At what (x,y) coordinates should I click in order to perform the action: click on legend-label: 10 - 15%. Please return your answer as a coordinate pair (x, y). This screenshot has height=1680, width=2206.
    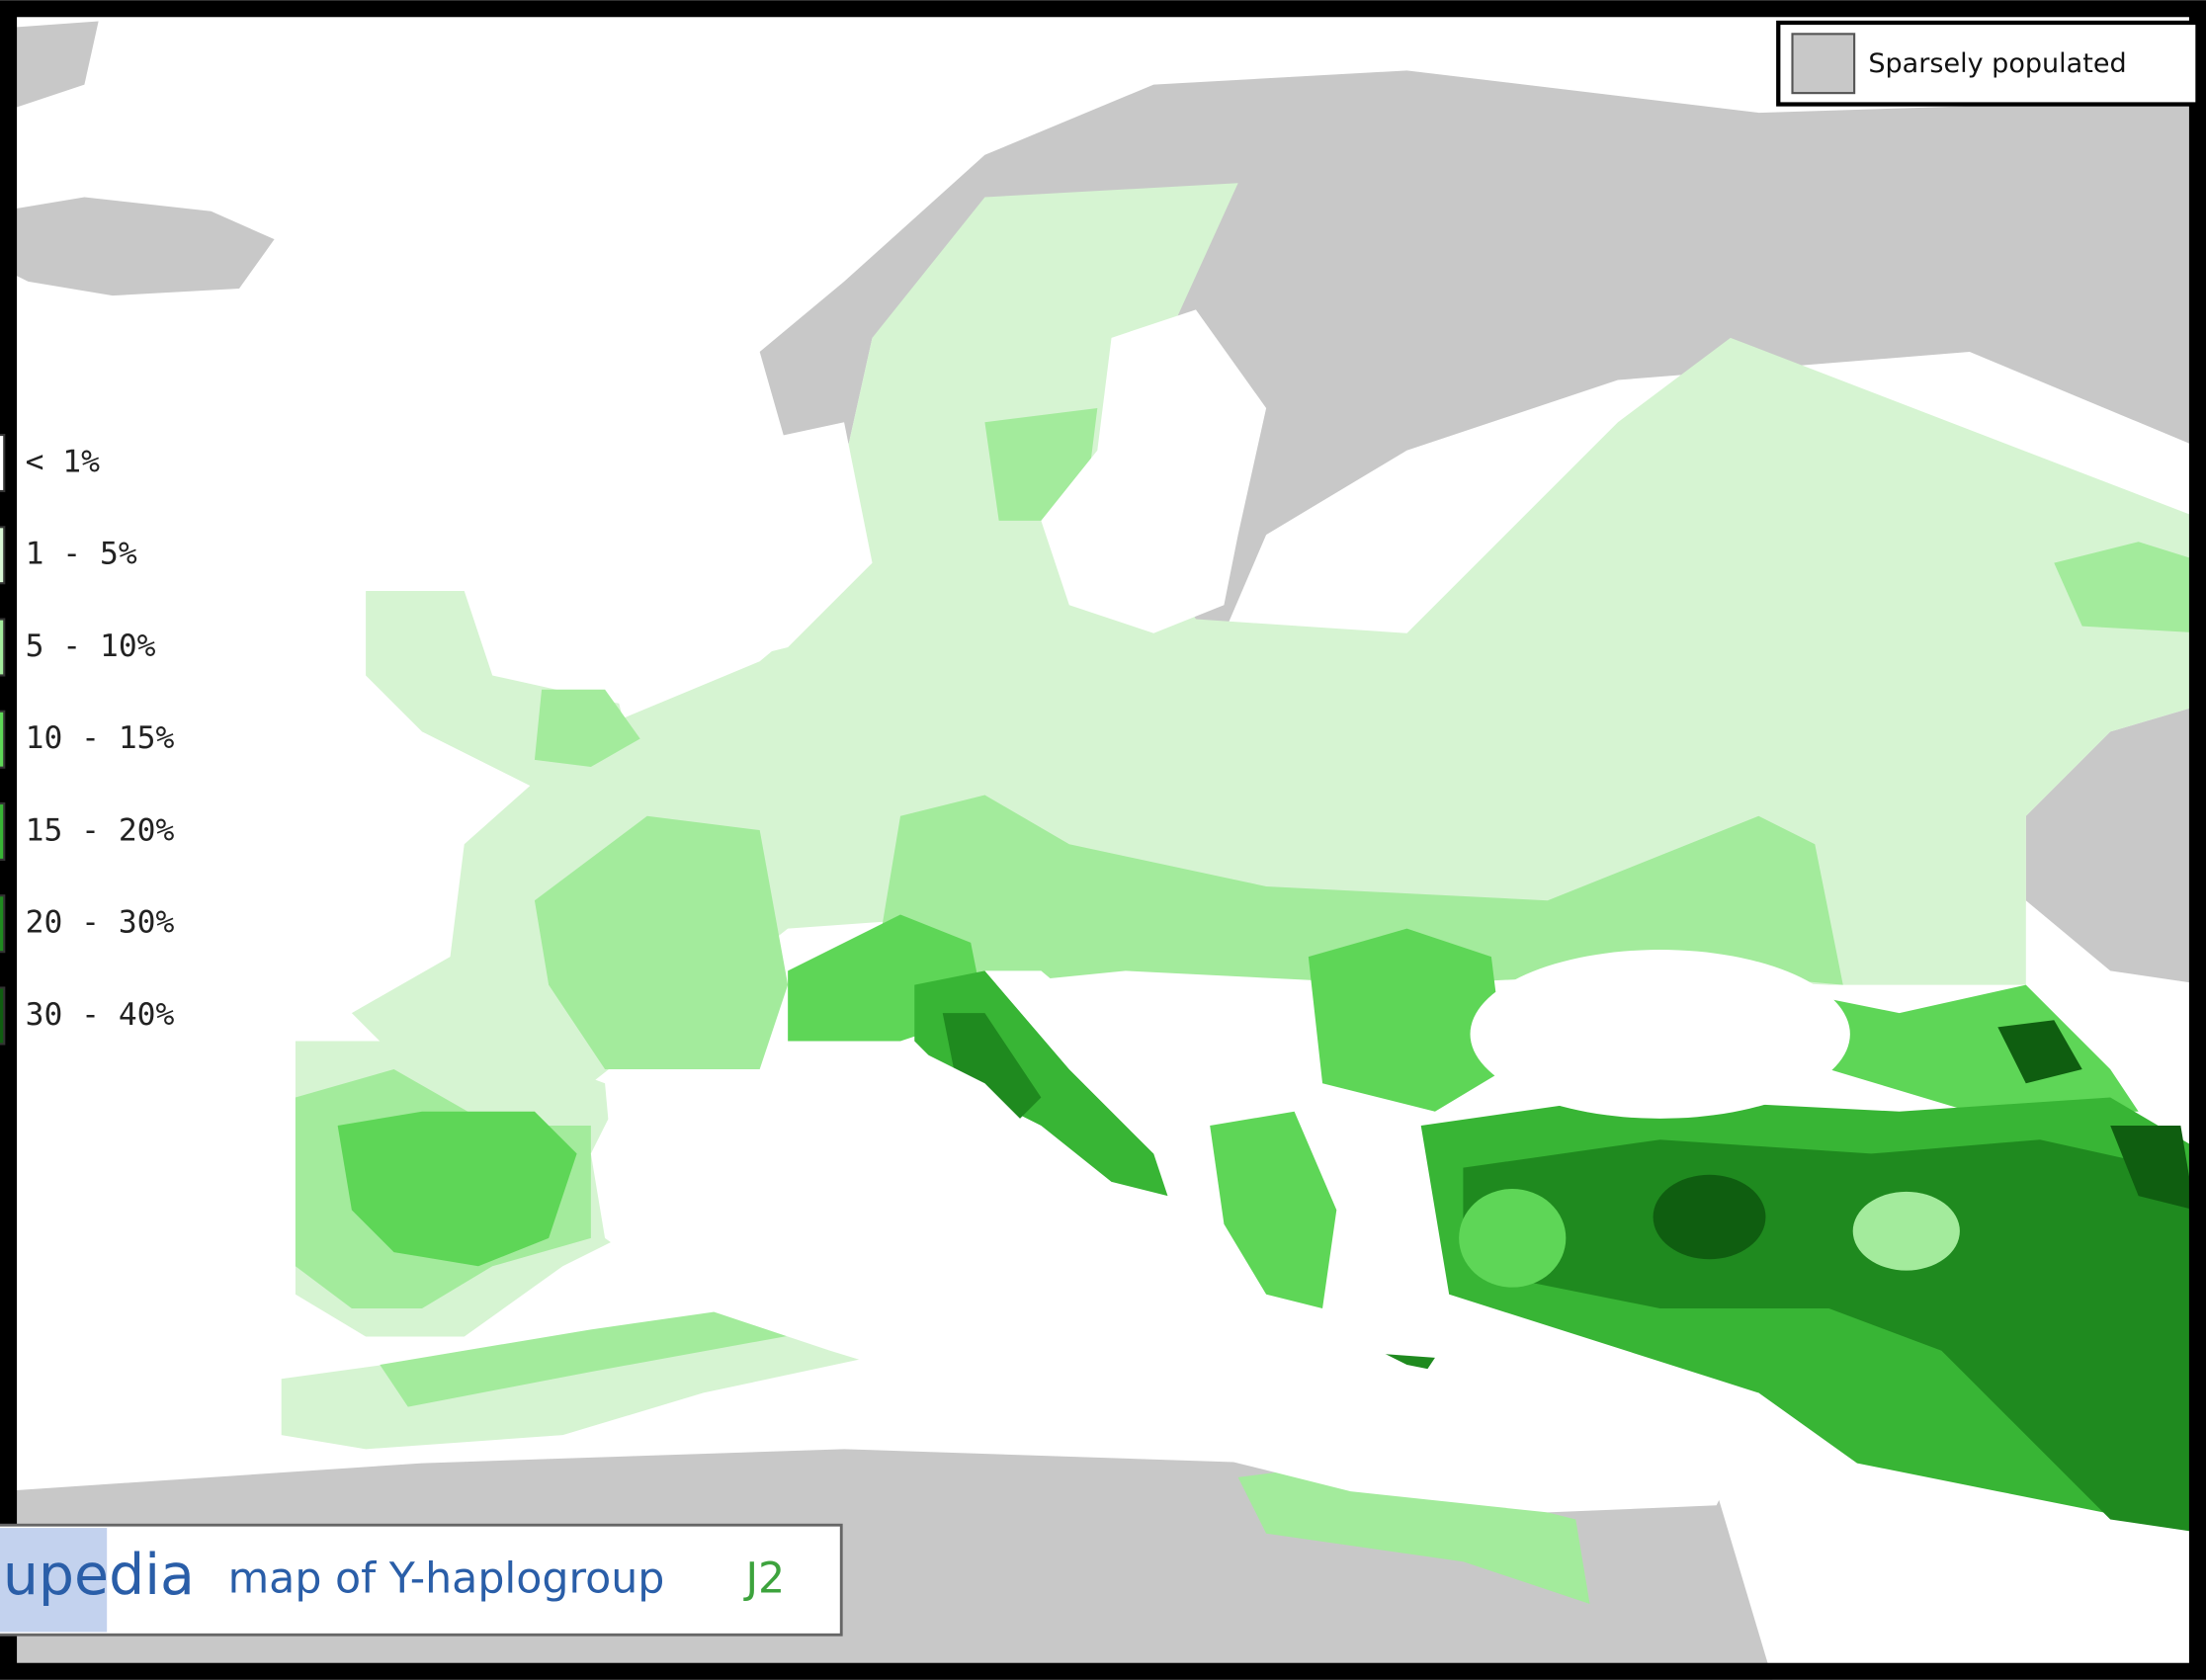
    Looking at the image, I should click on (100, 738).